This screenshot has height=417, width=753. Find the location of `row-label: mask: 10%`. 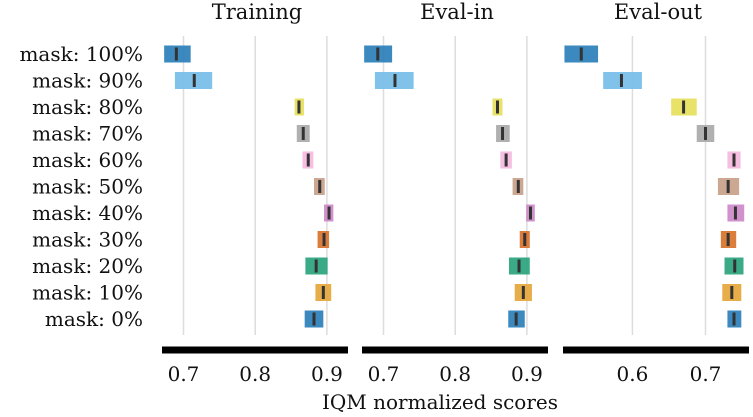

row-label: mask: 10% is located at coordinates (87, 293).